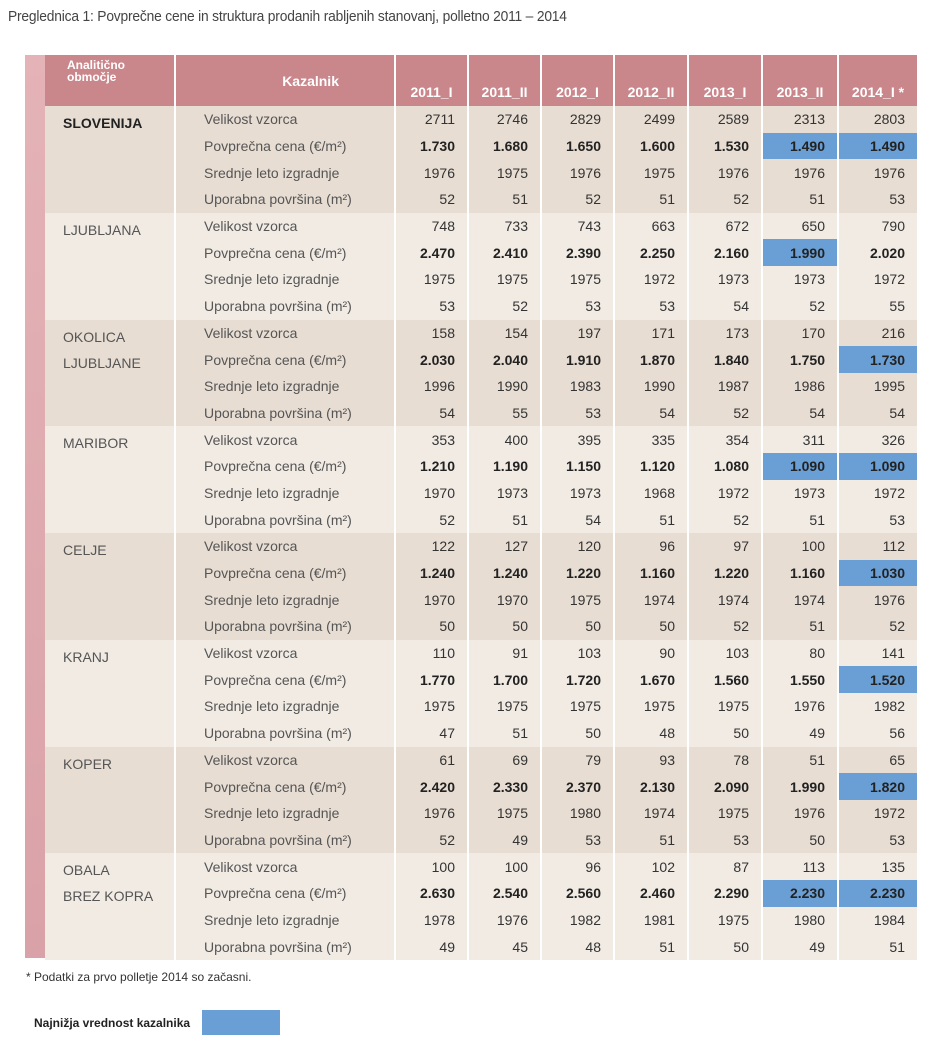  Describe the element at coordinates (800, 226) in the screenshot. I see `value-cell: 650` at that location.